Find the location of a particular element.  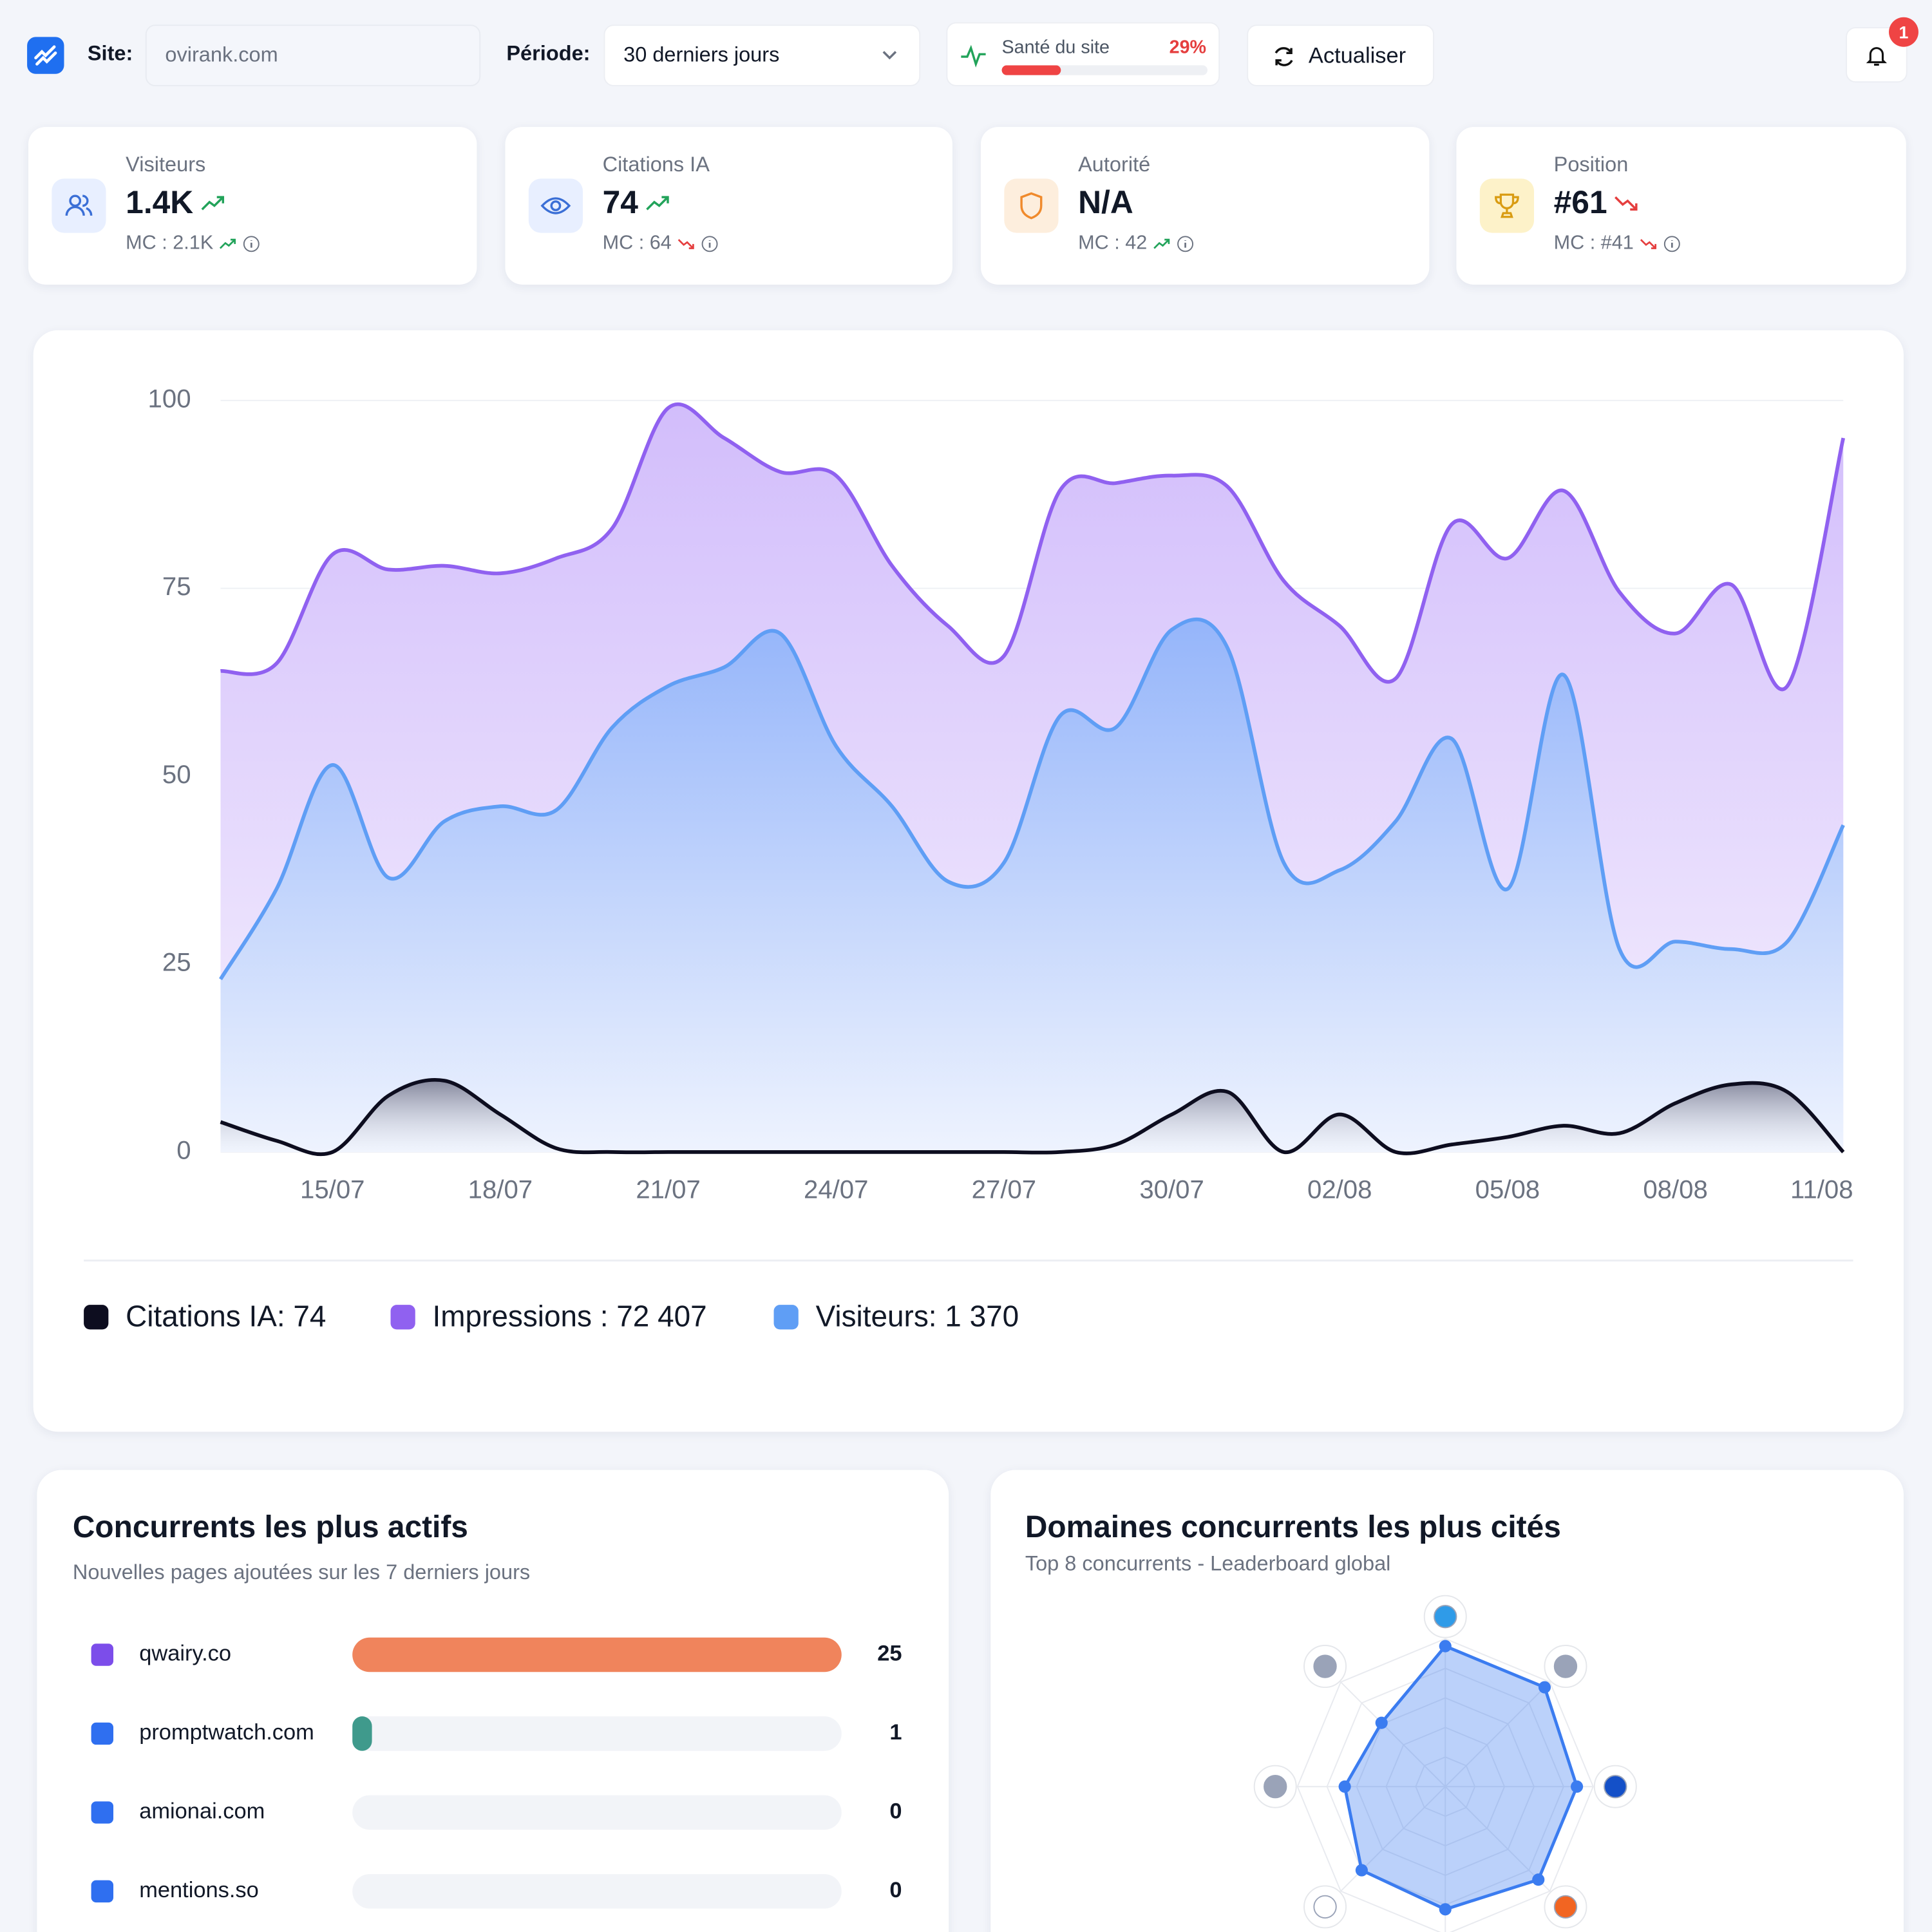

notification-badge: 1 is located at coordinates (1903, 32).